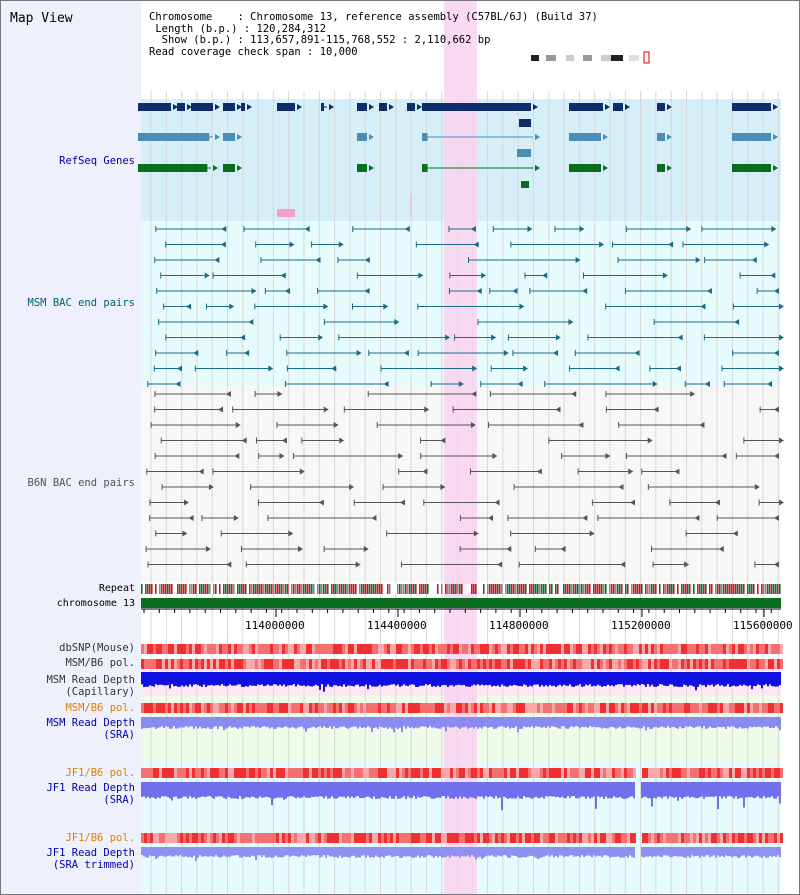 This screenshot has height=895, width=800. What do you see at coordinates (100, 663) in the screenshot?
I see `track-label-msm-pol-1: MSM/B6 pol.` at bounding box center [100, 663].